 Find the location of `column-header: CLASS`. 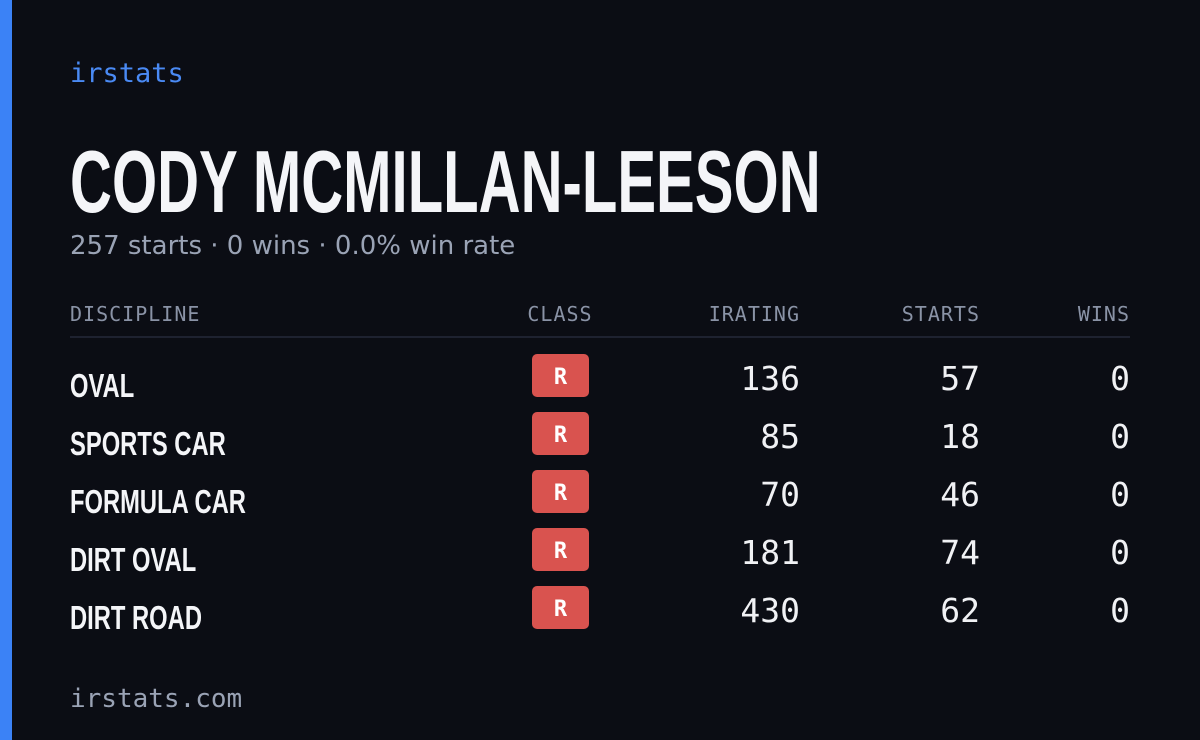

column-header: CLASS is located at coordinates (559, 314).